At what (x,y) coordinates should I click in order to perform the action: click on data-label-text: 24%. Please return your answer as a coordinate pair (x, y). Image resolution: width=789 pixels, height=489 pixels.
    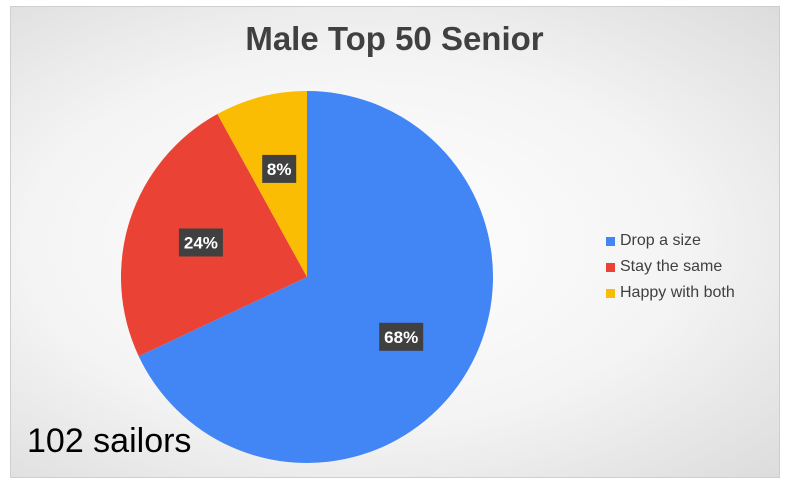
    Looking at the image, I should click on (201, 243).